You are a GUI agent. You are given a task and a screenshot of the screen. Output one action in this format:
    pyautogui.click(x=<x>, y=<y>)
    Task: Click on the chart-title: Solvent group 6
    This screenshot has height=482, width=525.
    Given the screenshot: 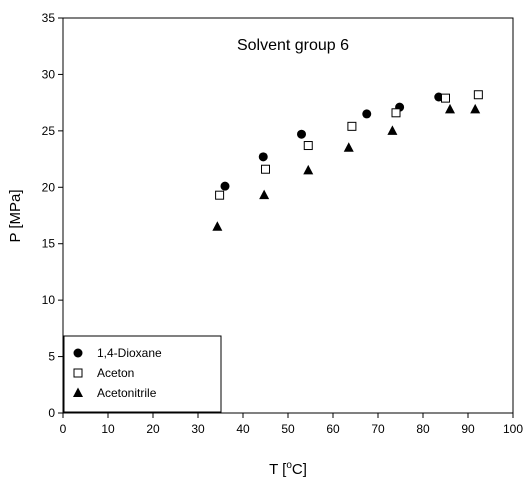 What is the action you would take?
    pyautogui.click(x=293, y=45)
    